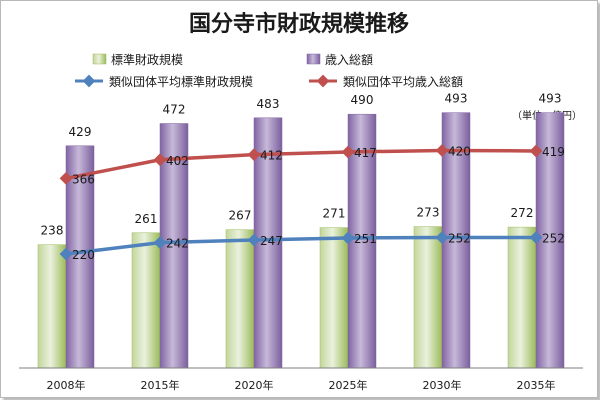  Describe the element at coordinates (456, 99) in the screenshot. I see `bar-label-2-4: 493` at that location.